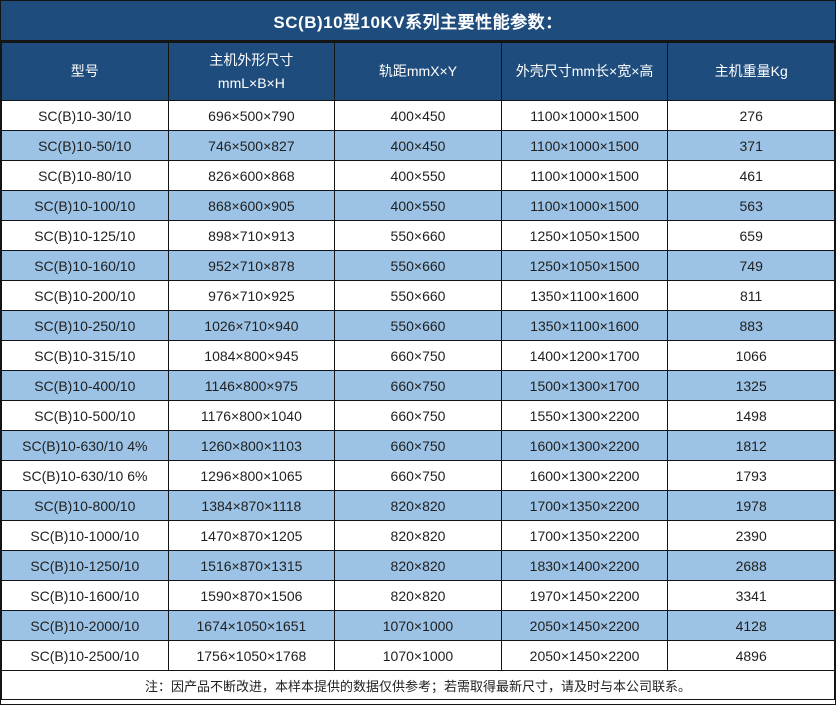  I want to click on table-cell: 1084×800×945, so click(251, 355).